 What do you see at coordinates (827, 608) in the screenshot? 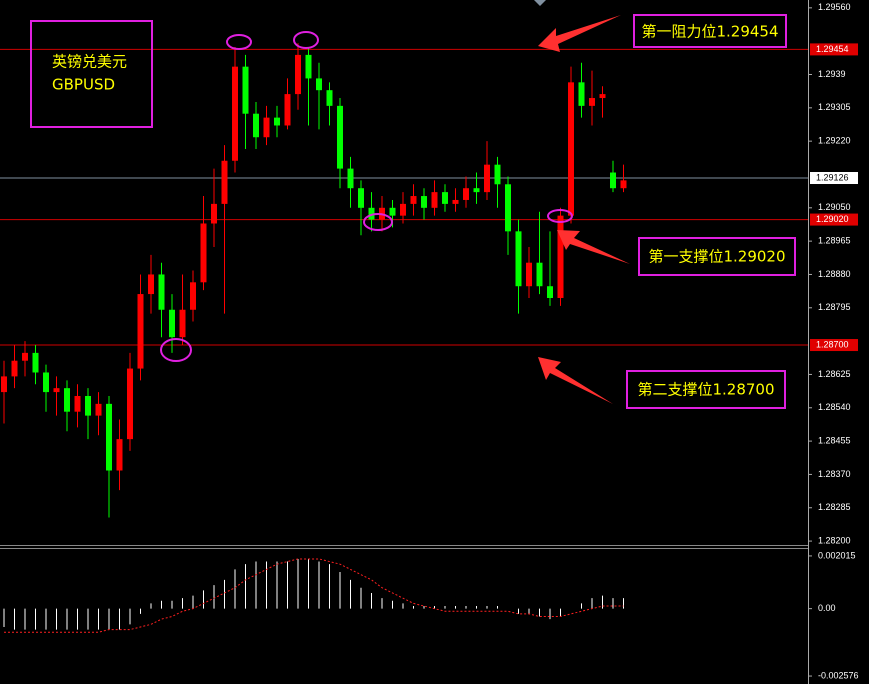
I see `y-tick-label: 0.00` at bounding box center [827, 608].